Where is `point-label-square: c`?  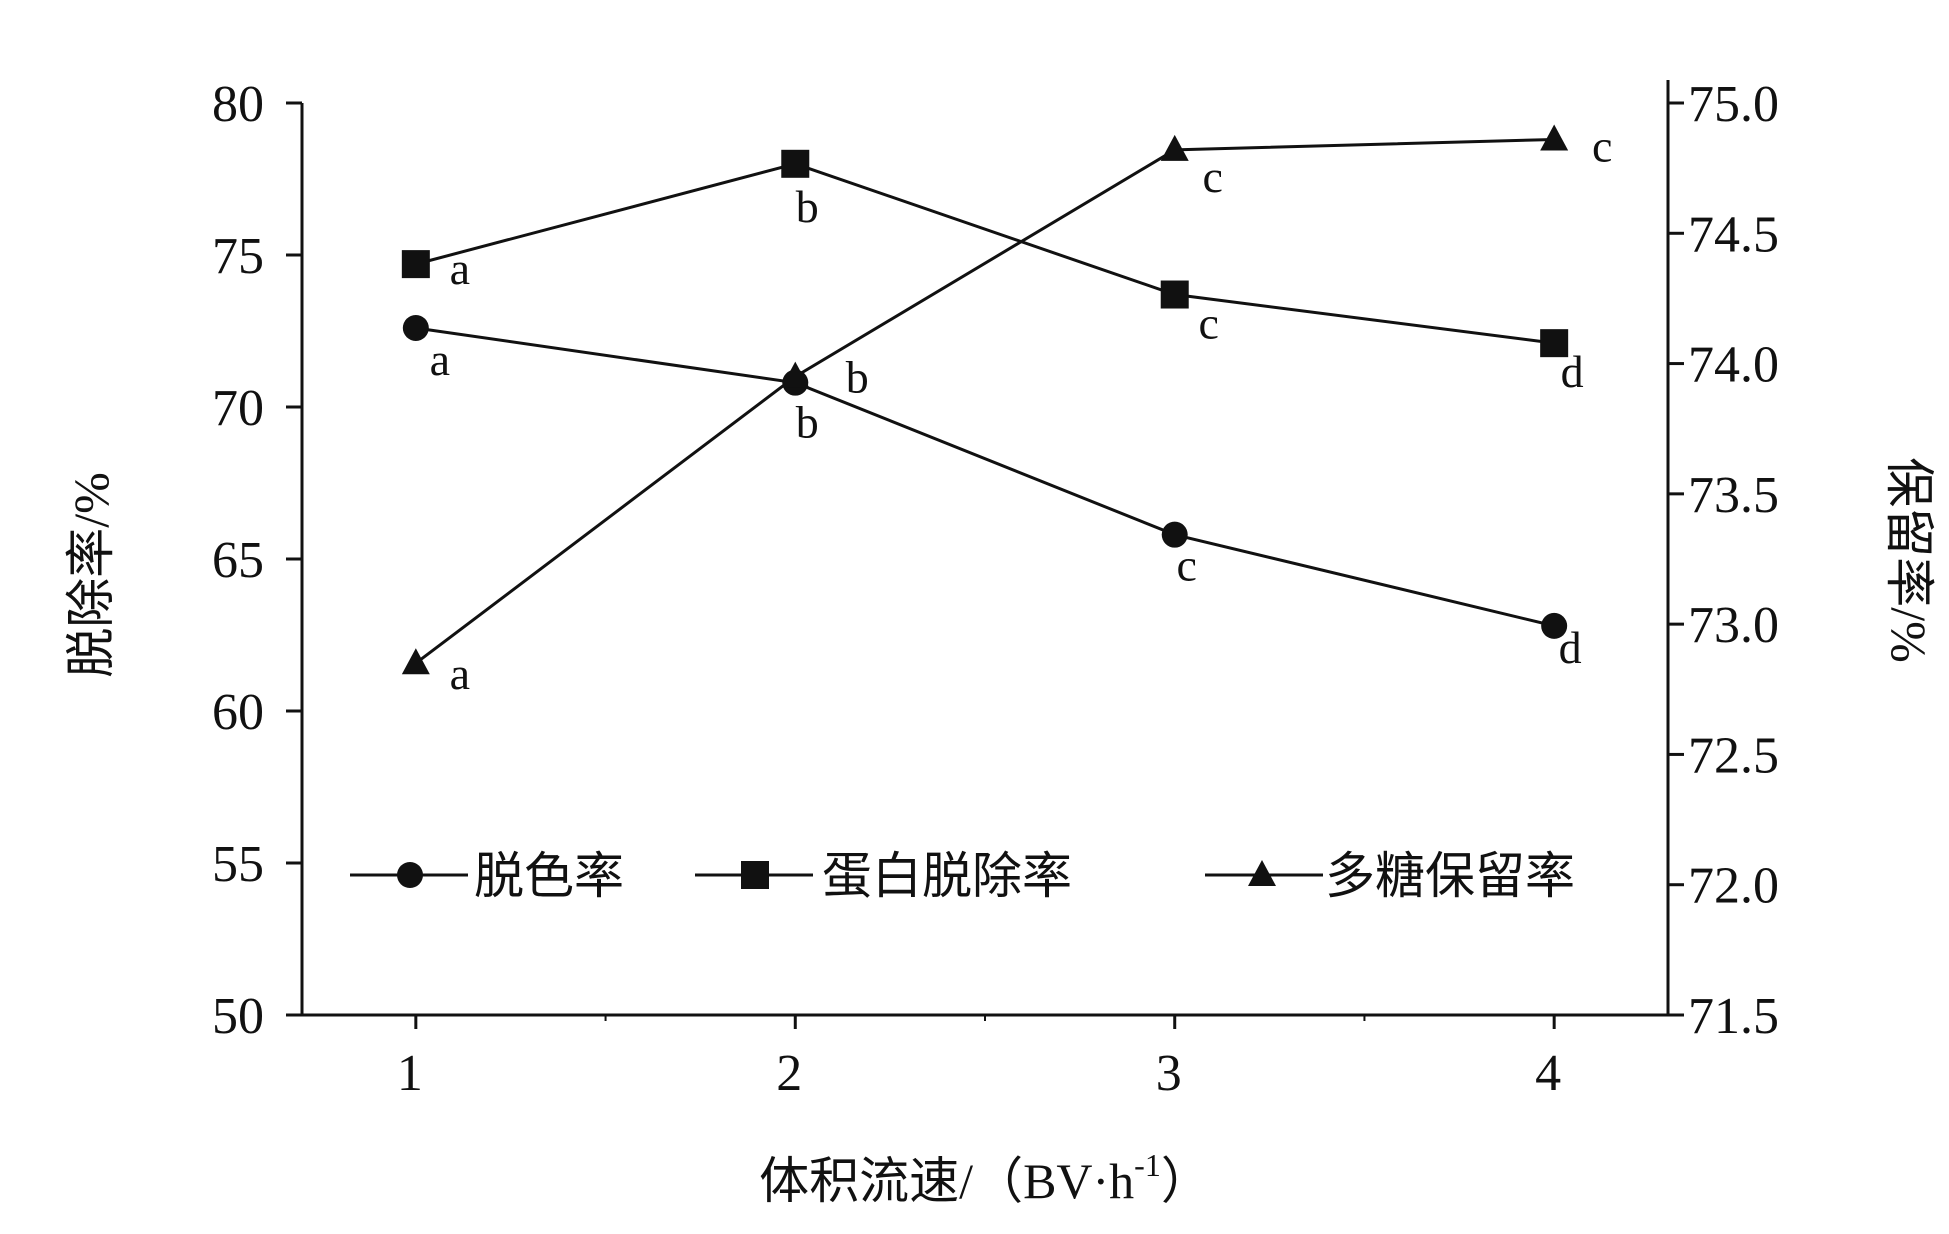 point-label-square: c is located at coordinates (1209, 323).